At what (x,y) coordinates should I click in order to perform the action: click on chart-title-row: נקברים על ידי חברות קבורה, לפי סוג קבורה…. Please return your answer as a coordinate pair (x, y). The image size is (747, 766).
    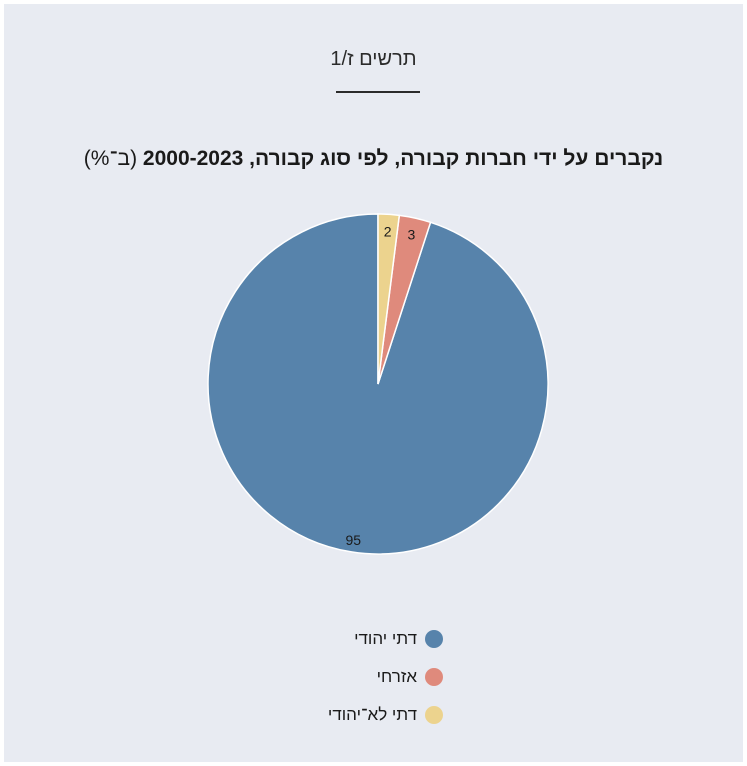
    Looking at the image, I should click on (373, 159).